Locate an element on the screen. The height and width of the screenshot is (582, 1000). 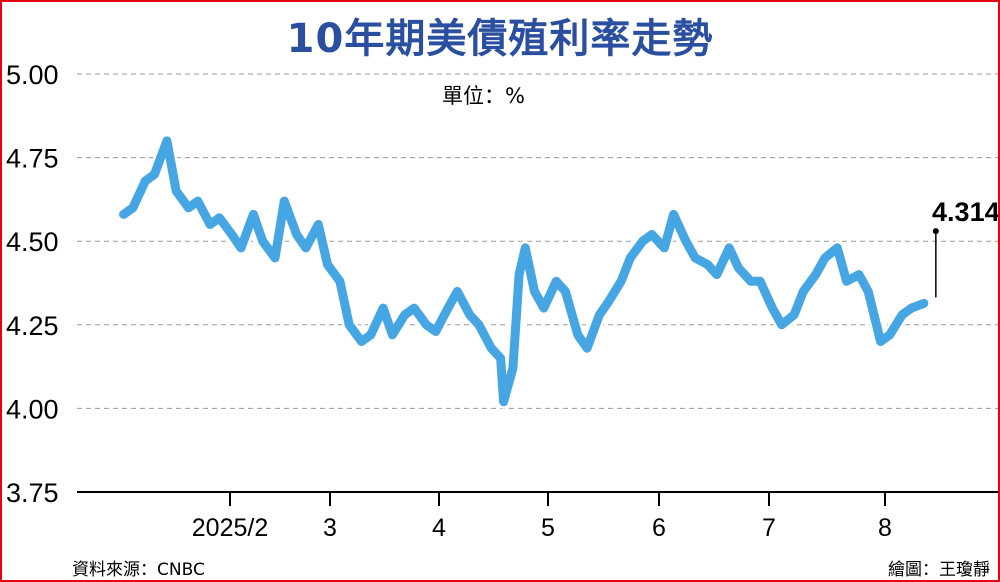
x-tick-label: 8 is located at coordinates (885, 528).